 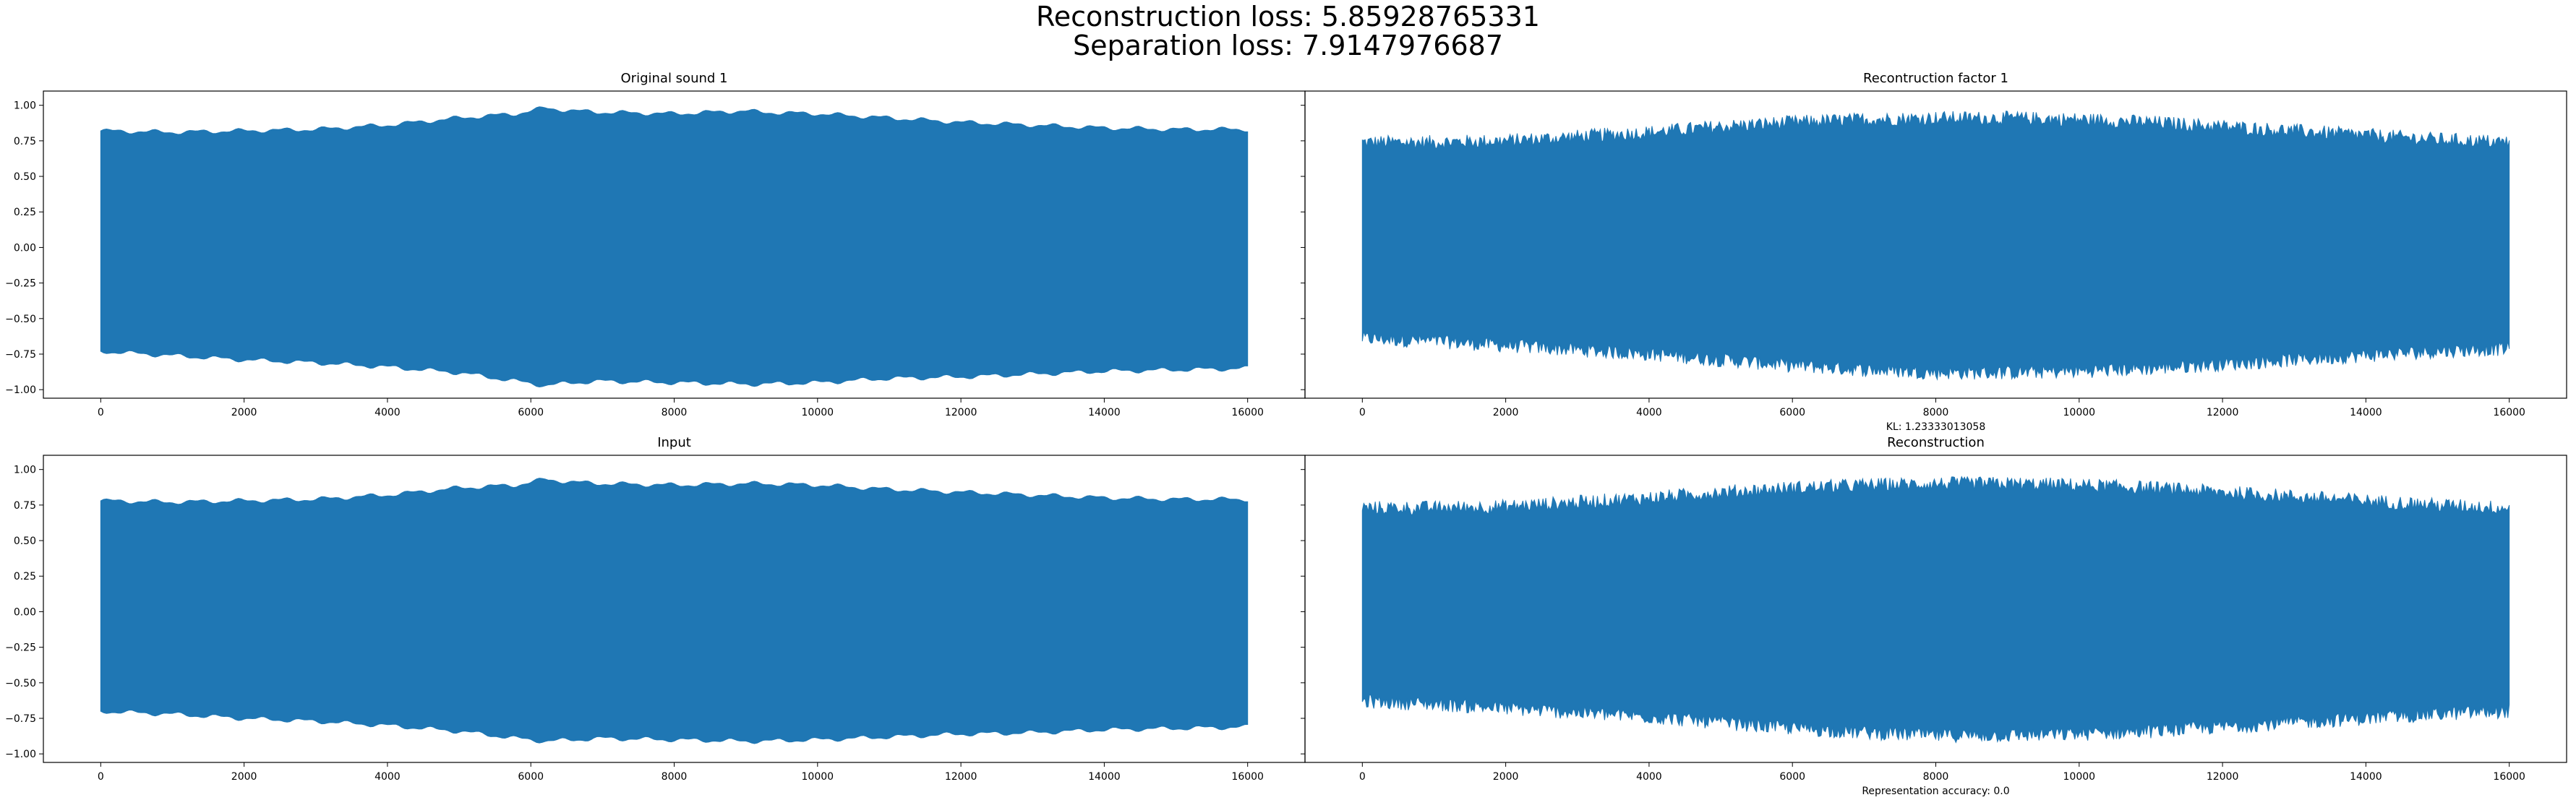 What do you see at coordinates (1936, 443) in the screenshot?
I see `subplot-title: Reconstruction` at bounding box center [1936, 443].